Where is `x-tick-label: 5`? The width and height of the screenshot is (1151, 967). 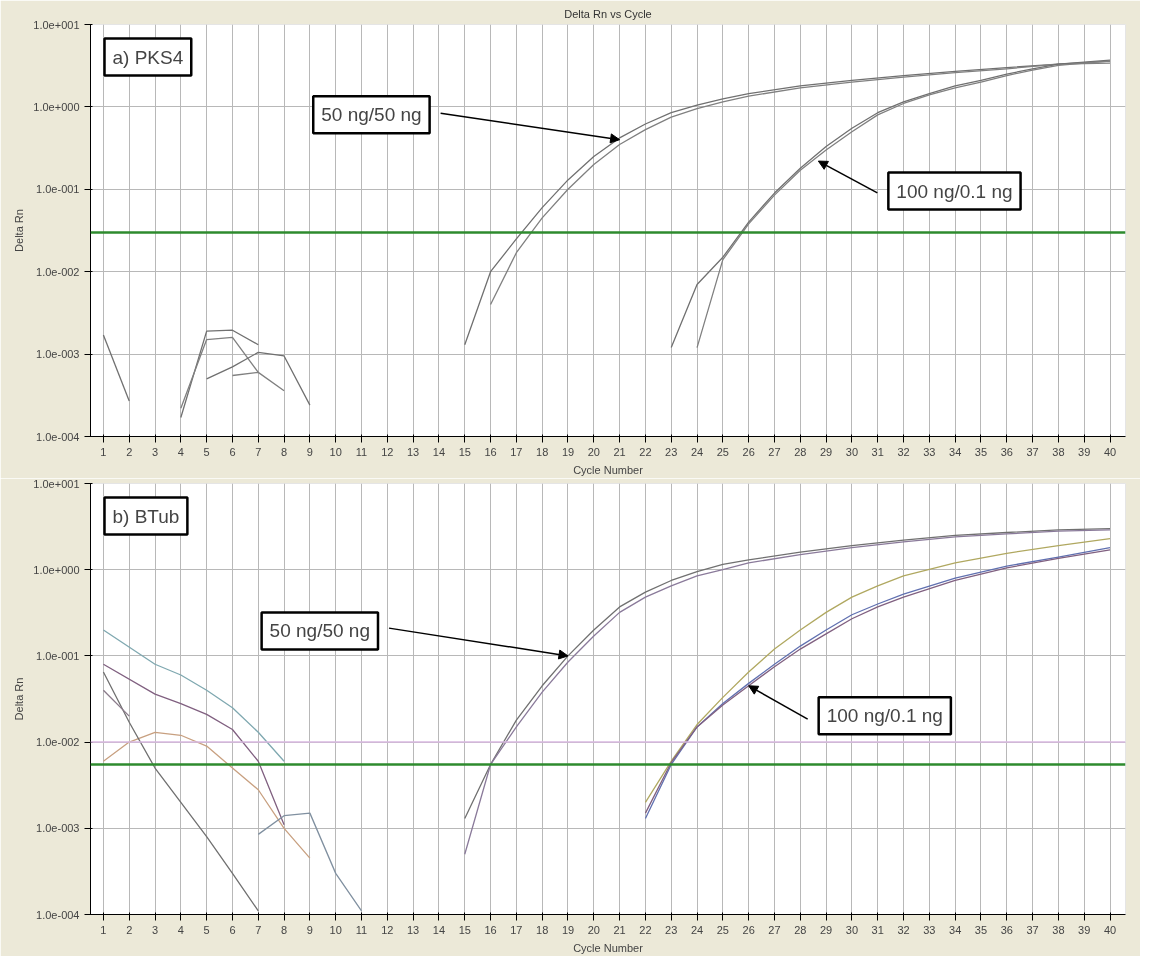
x-tick-label: 5 is located at coordinates (206, 929).